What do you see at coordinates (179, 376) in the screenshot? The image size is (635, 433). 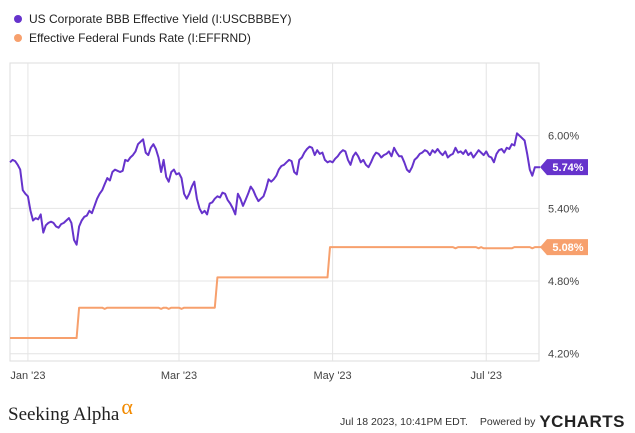 I see `x-tick-label: Mar '23` at bounding box center [179, 376].